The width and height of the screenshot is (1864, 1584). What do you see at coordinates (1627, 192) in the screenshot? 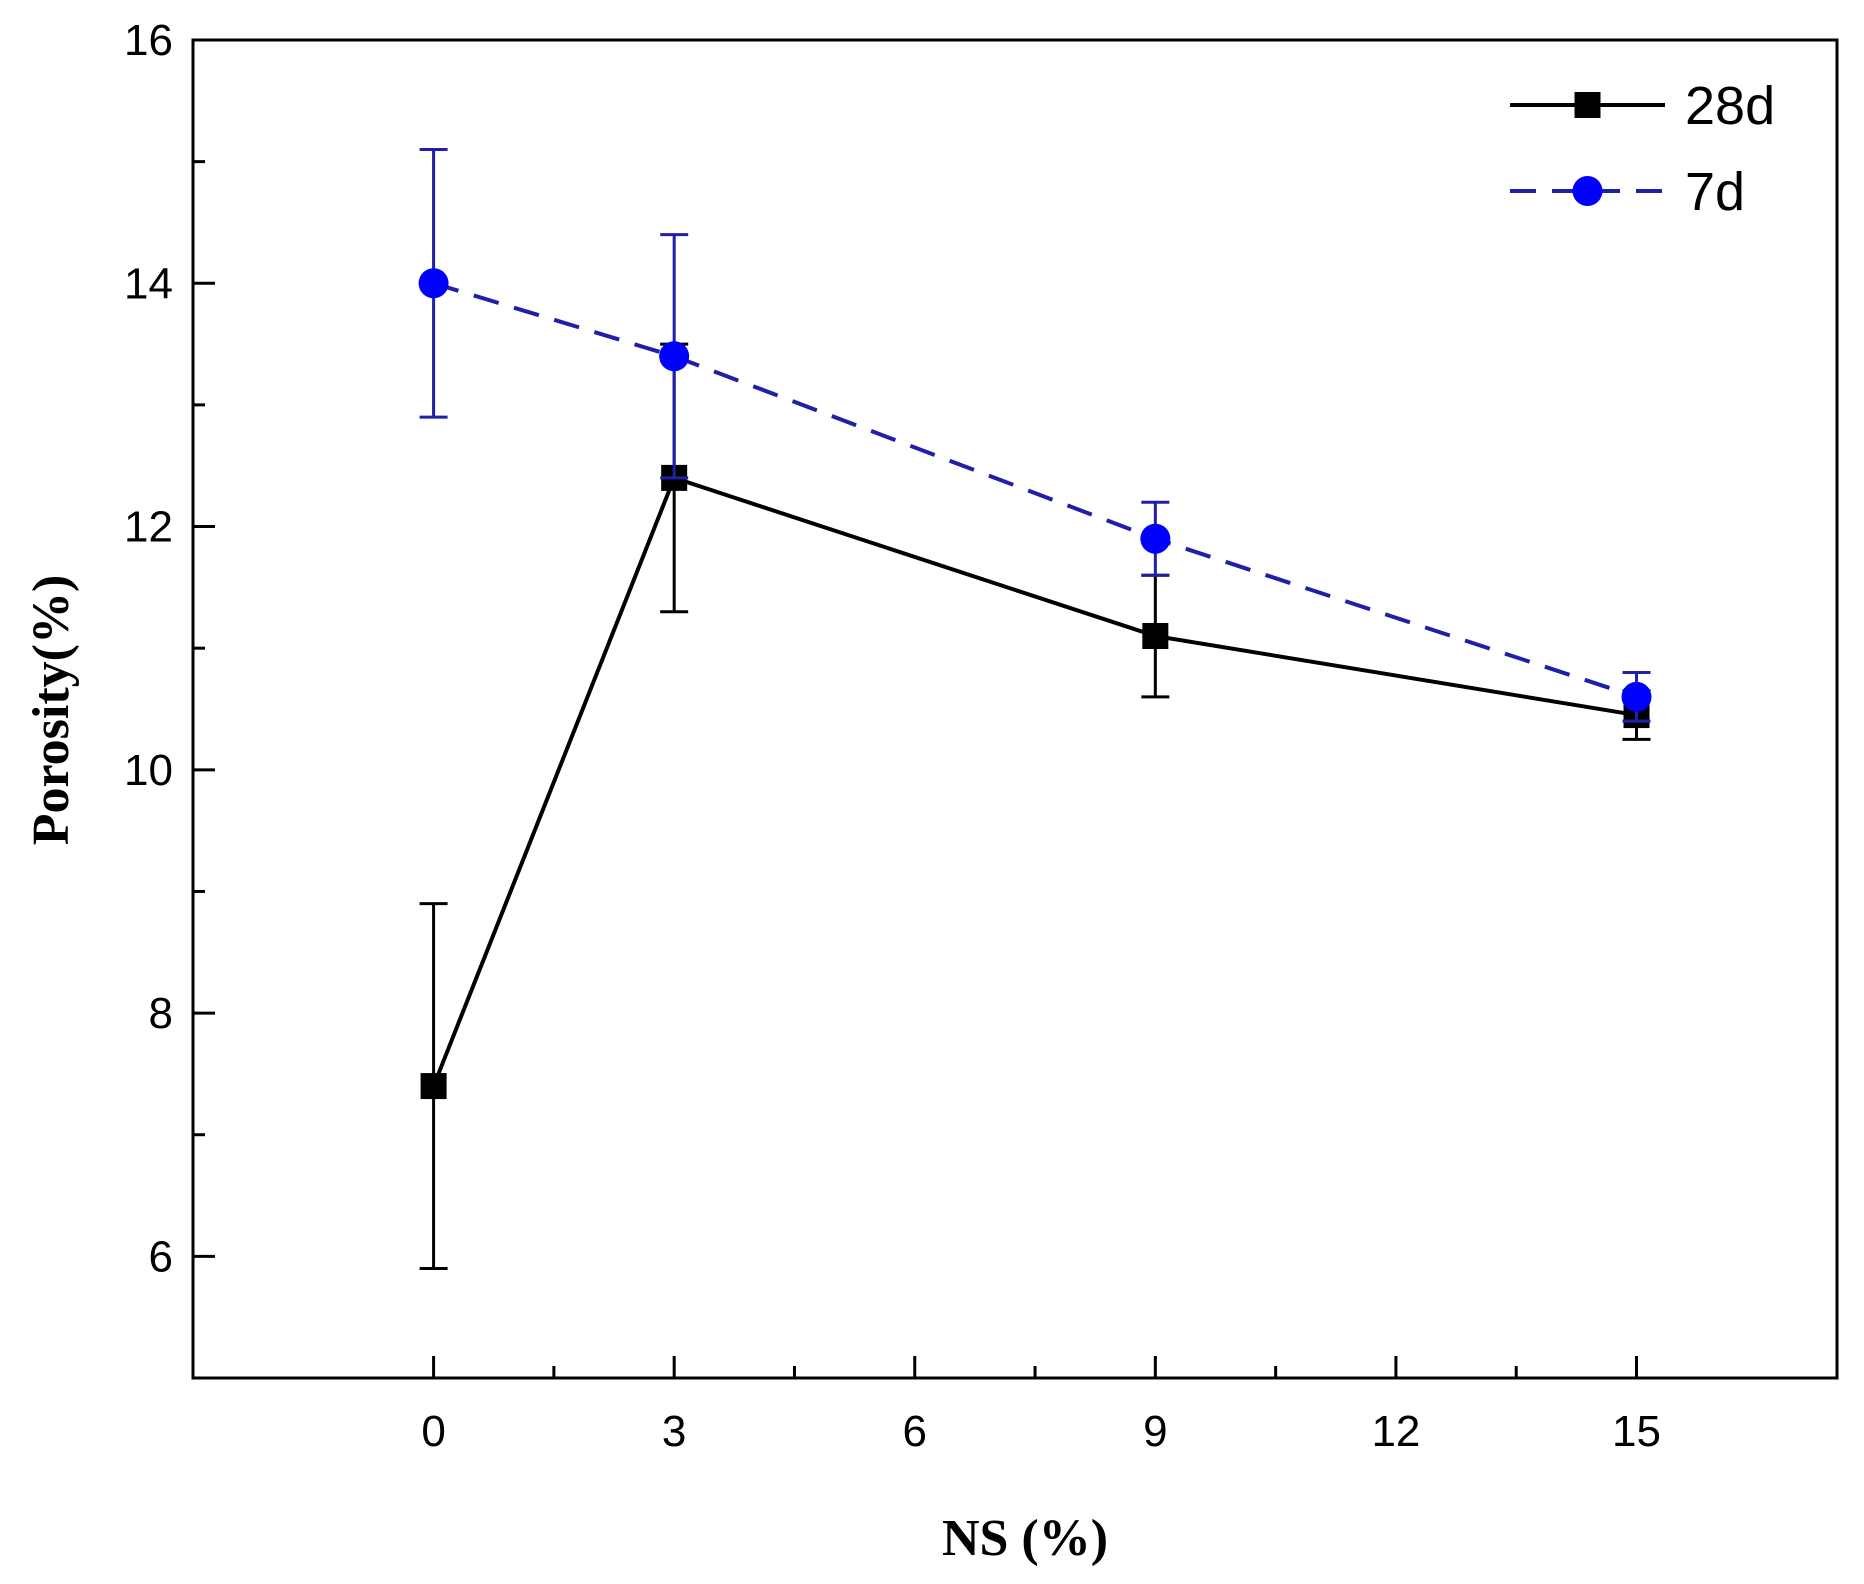
I see `legend-item-7d: 7d` at bounding box center [1627, 192].